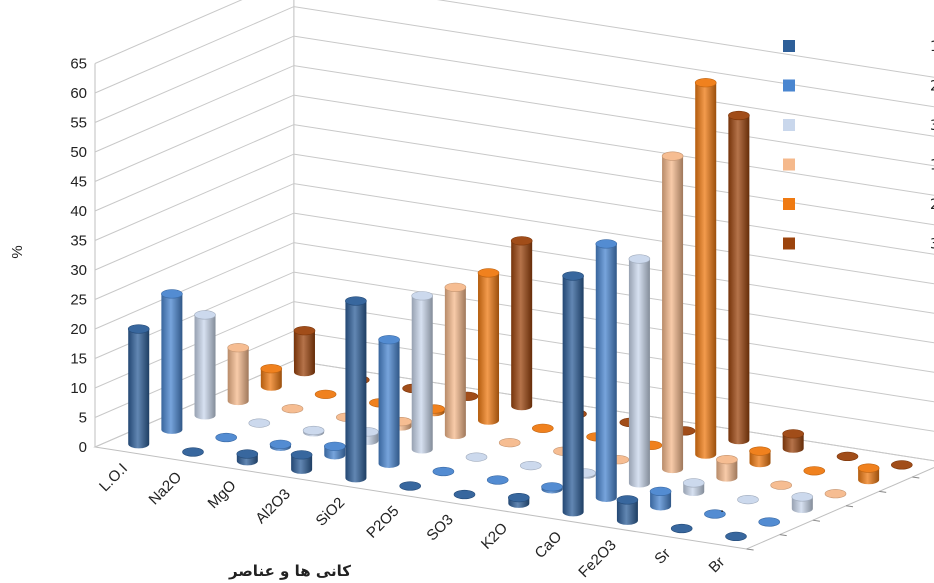 The width and height of the screenshot is (934, 583). Describe the element at coordinates (83, 418) in the screenshot. I see `y-tick-label: 5` at that location.